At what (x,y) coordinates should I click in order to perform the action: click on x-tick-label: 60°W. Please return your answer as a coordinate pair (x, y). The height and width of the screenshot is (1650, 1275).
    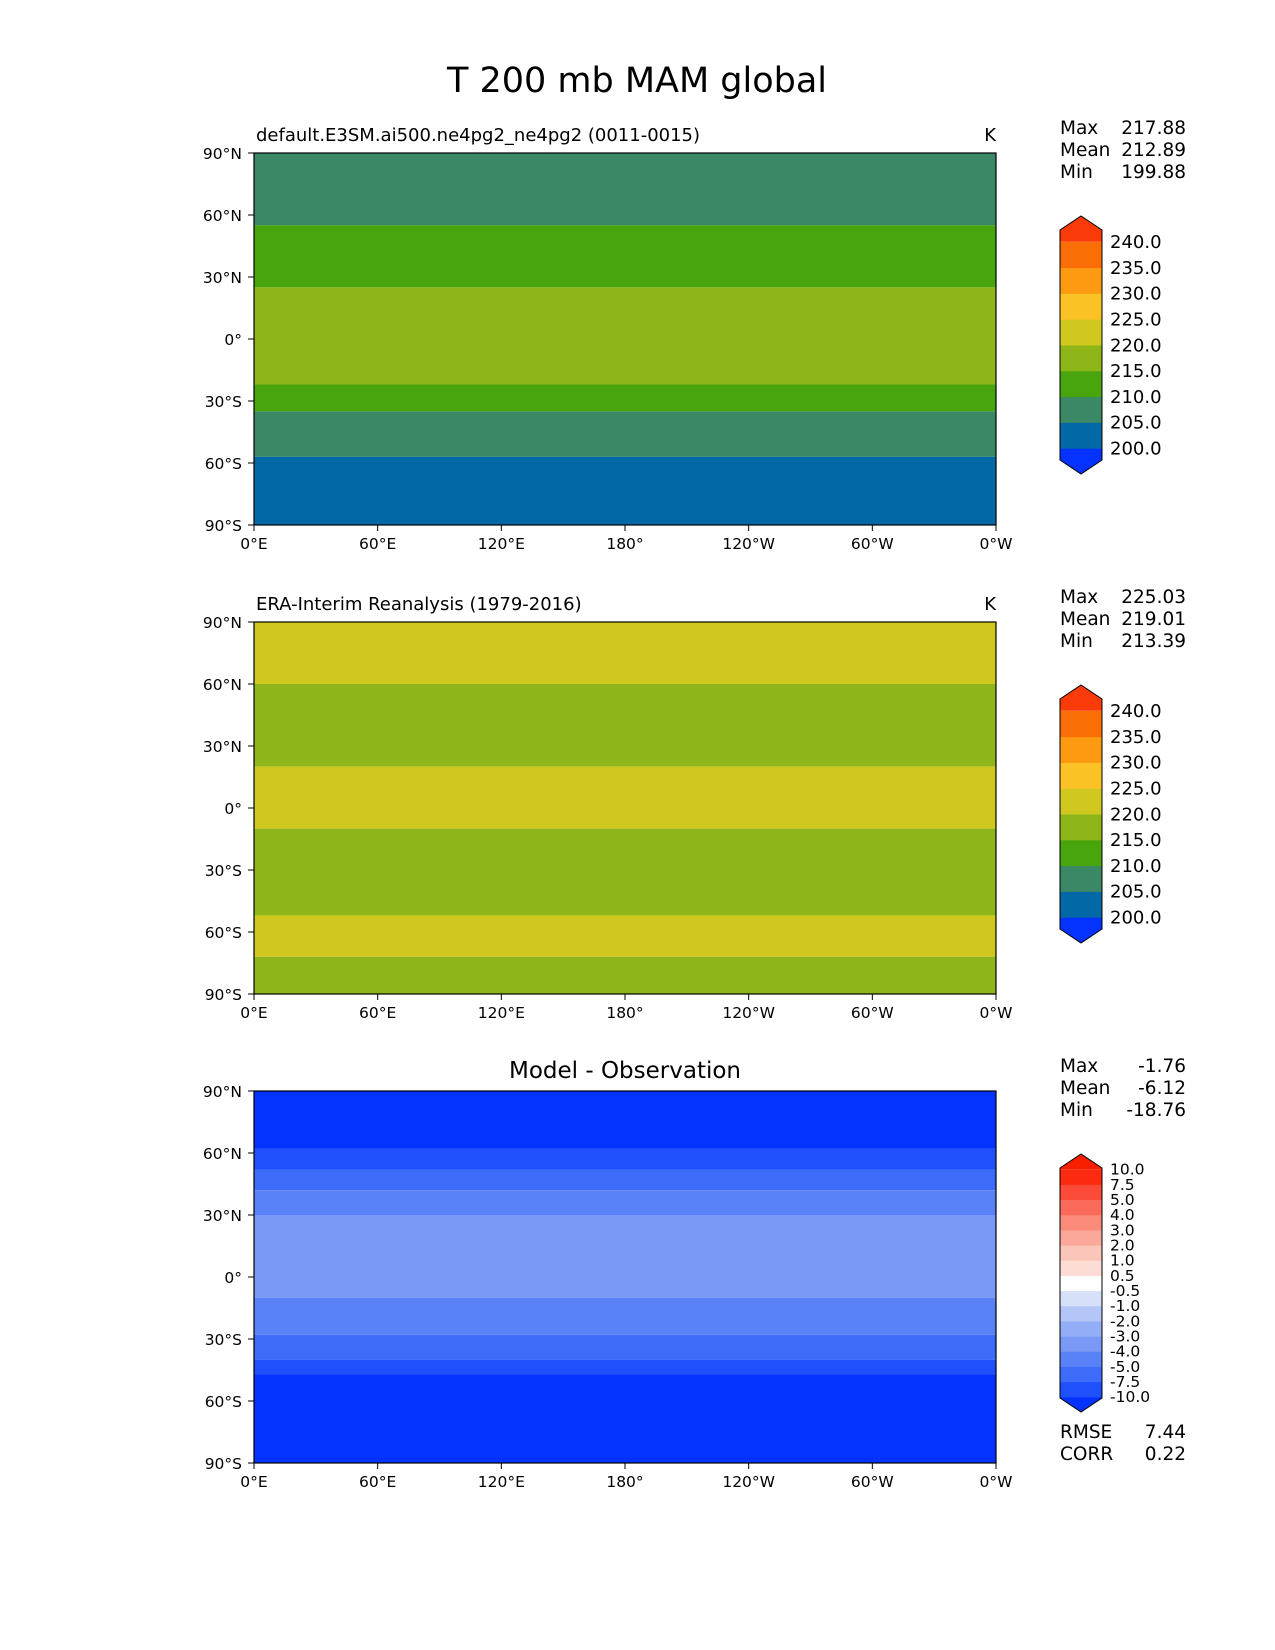
    Looking at the image, I should click on (872, 544).